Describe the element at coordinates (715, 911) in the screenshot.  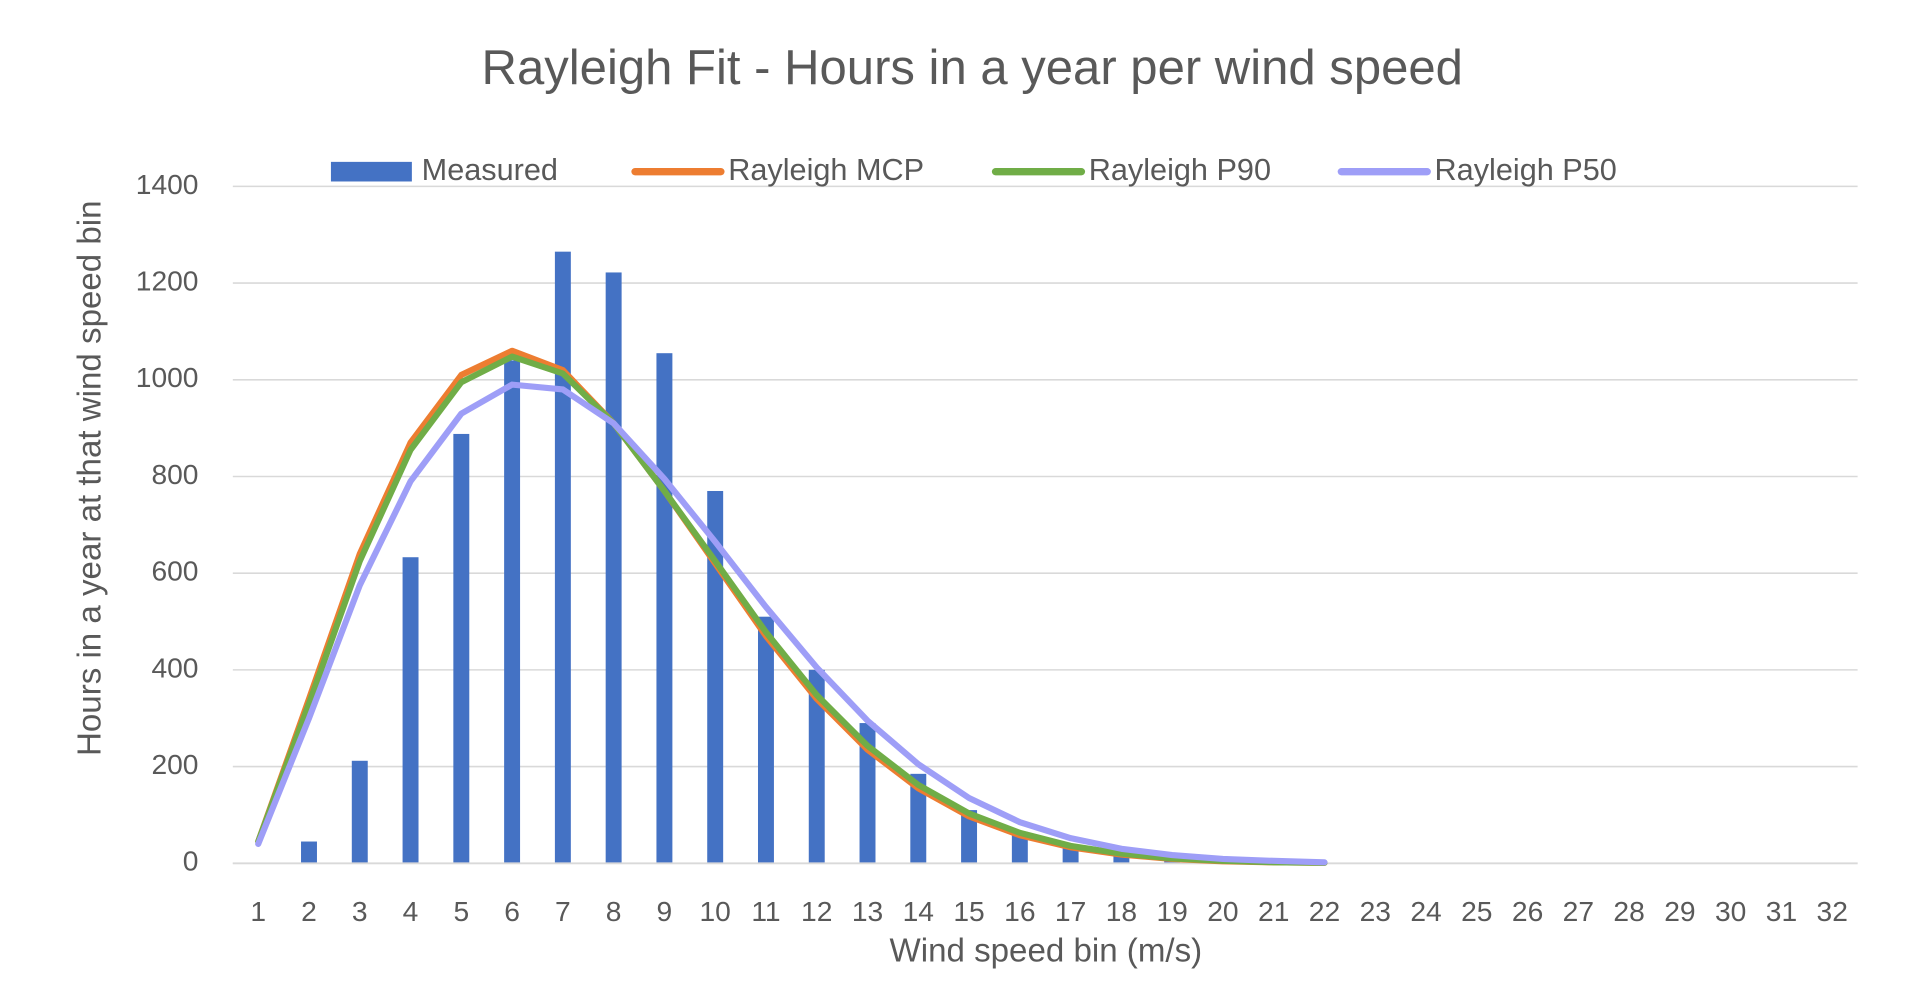
I see `x-tick-label: 10` at that location.